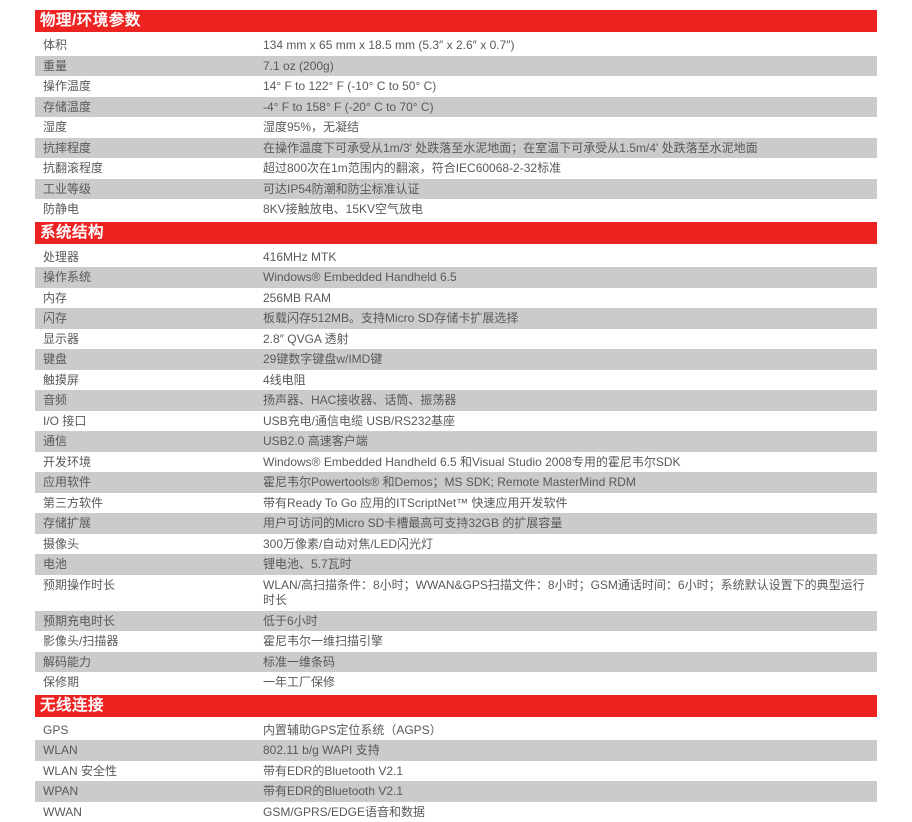  I want to click on spec-value: USB2.0 高速客户端, so click(570, 441).